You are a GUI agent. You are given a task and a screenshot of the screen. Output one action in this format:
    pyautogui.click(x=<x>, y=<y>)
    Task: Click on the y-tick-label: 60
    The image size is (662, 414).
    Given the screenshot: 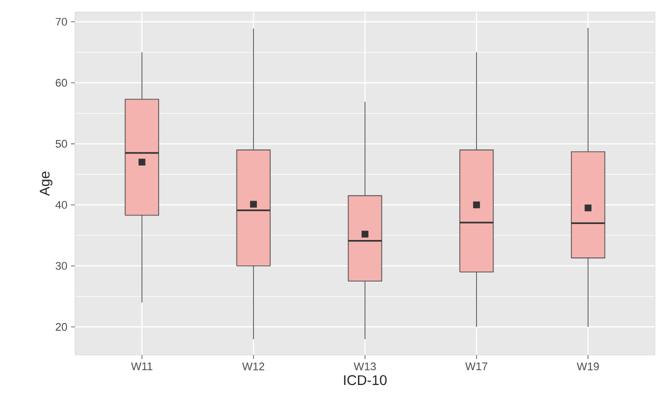 What is the action you would take?
    pyautogui.click(x=62, y=82)
    